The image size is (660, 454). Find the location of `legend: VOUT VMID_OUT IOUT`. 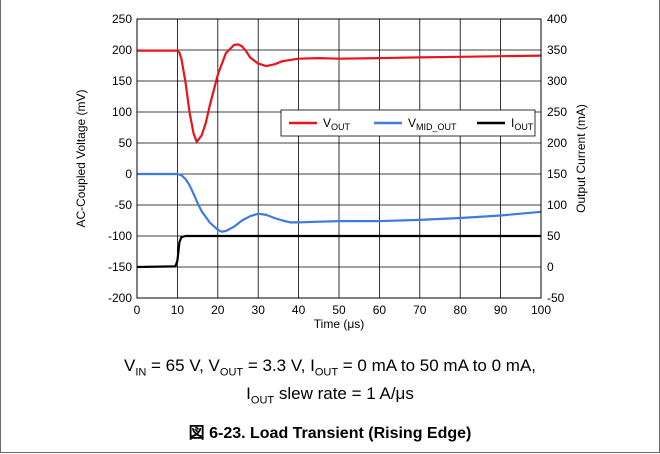

legend: VOUT VMID_OUT IOUT is located at coordinates (408, 123).